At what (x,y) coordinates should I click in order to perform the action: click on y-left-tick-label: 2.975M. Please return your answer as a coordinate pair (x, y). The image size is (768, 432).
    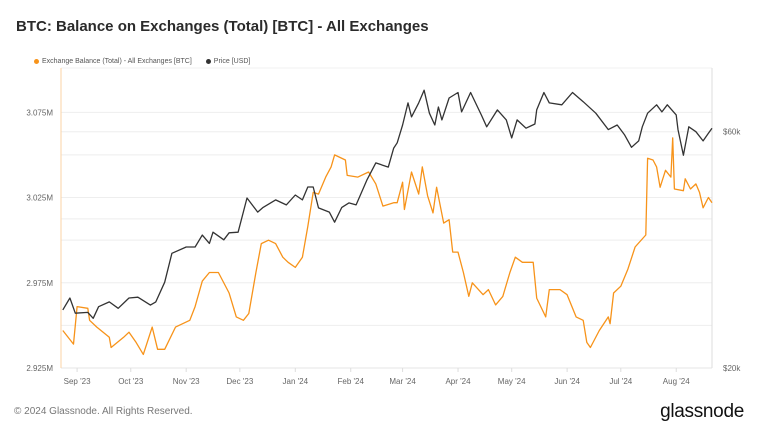
    Looking at the image, I should click on (39, 283).